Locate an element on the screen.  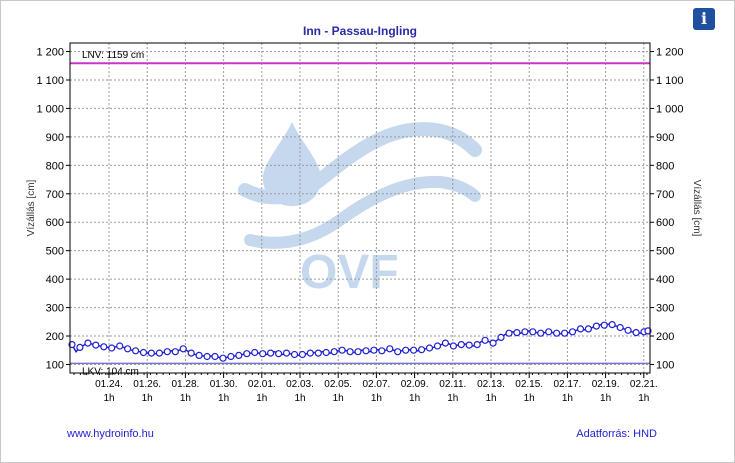
y-tick-label-right: 700 is located at coordinates (665, 195).